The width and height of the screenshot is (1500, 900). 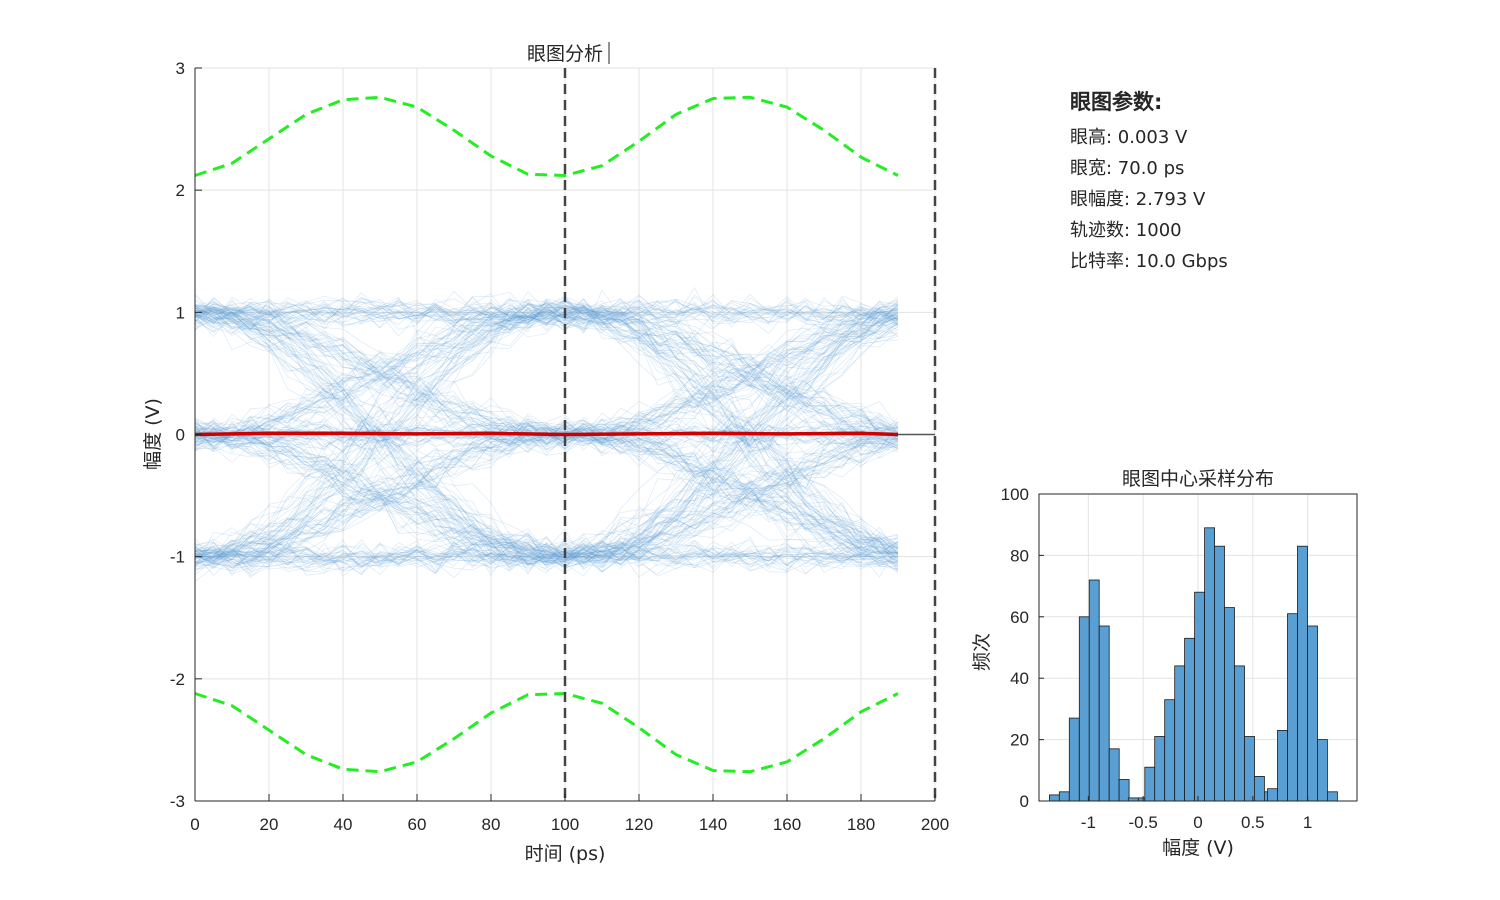 I want to click on upper-envelope-line, so click(x=546, y=136).